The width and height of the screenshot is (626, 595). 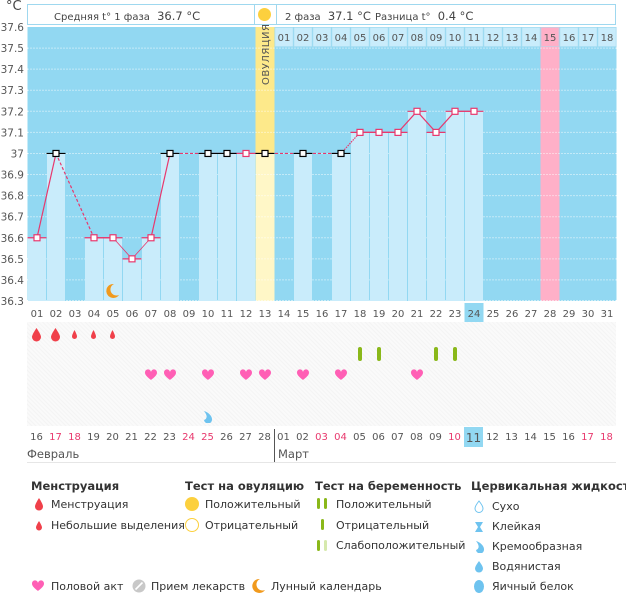 What do you see at coordinates (548, 486) in the screenshot?
I see `legend-cervical-fluid-title: Цервикальная жидкость` at bounding box center [548, 486].